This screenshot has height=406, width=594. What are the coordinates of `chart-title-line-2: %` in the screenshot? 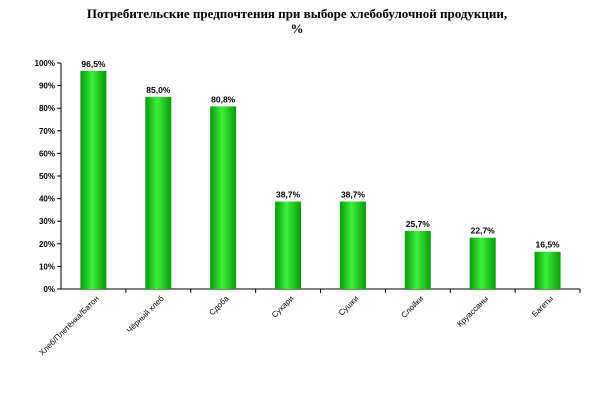 It's located at (297, 28).